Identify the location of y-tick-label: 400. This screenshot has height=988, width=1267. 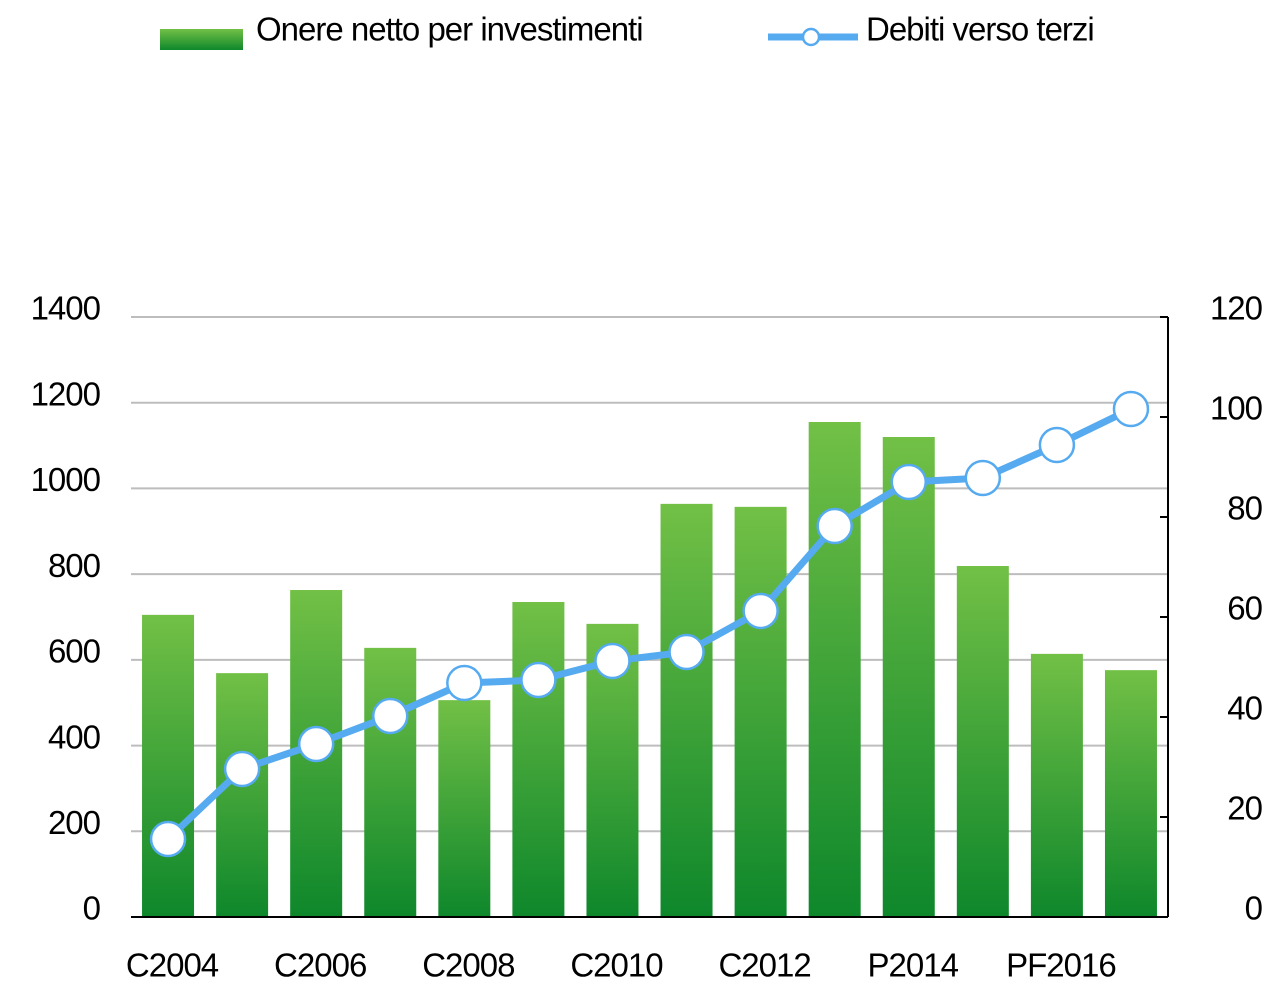
(74, 736).